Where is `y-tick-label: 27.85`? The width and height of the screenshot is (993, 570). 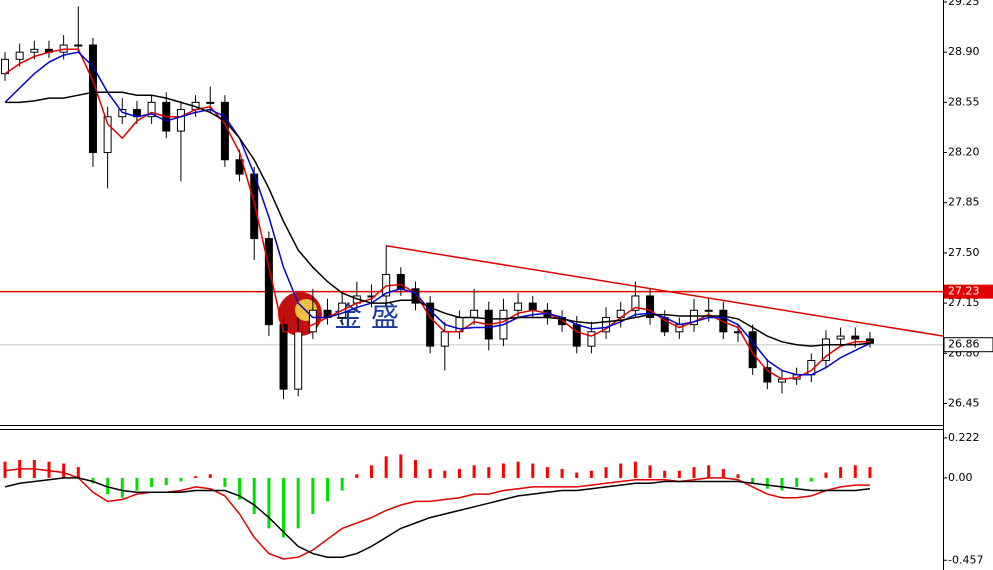 y-tick-label: 27.85 is located at coordinates (964, 202).